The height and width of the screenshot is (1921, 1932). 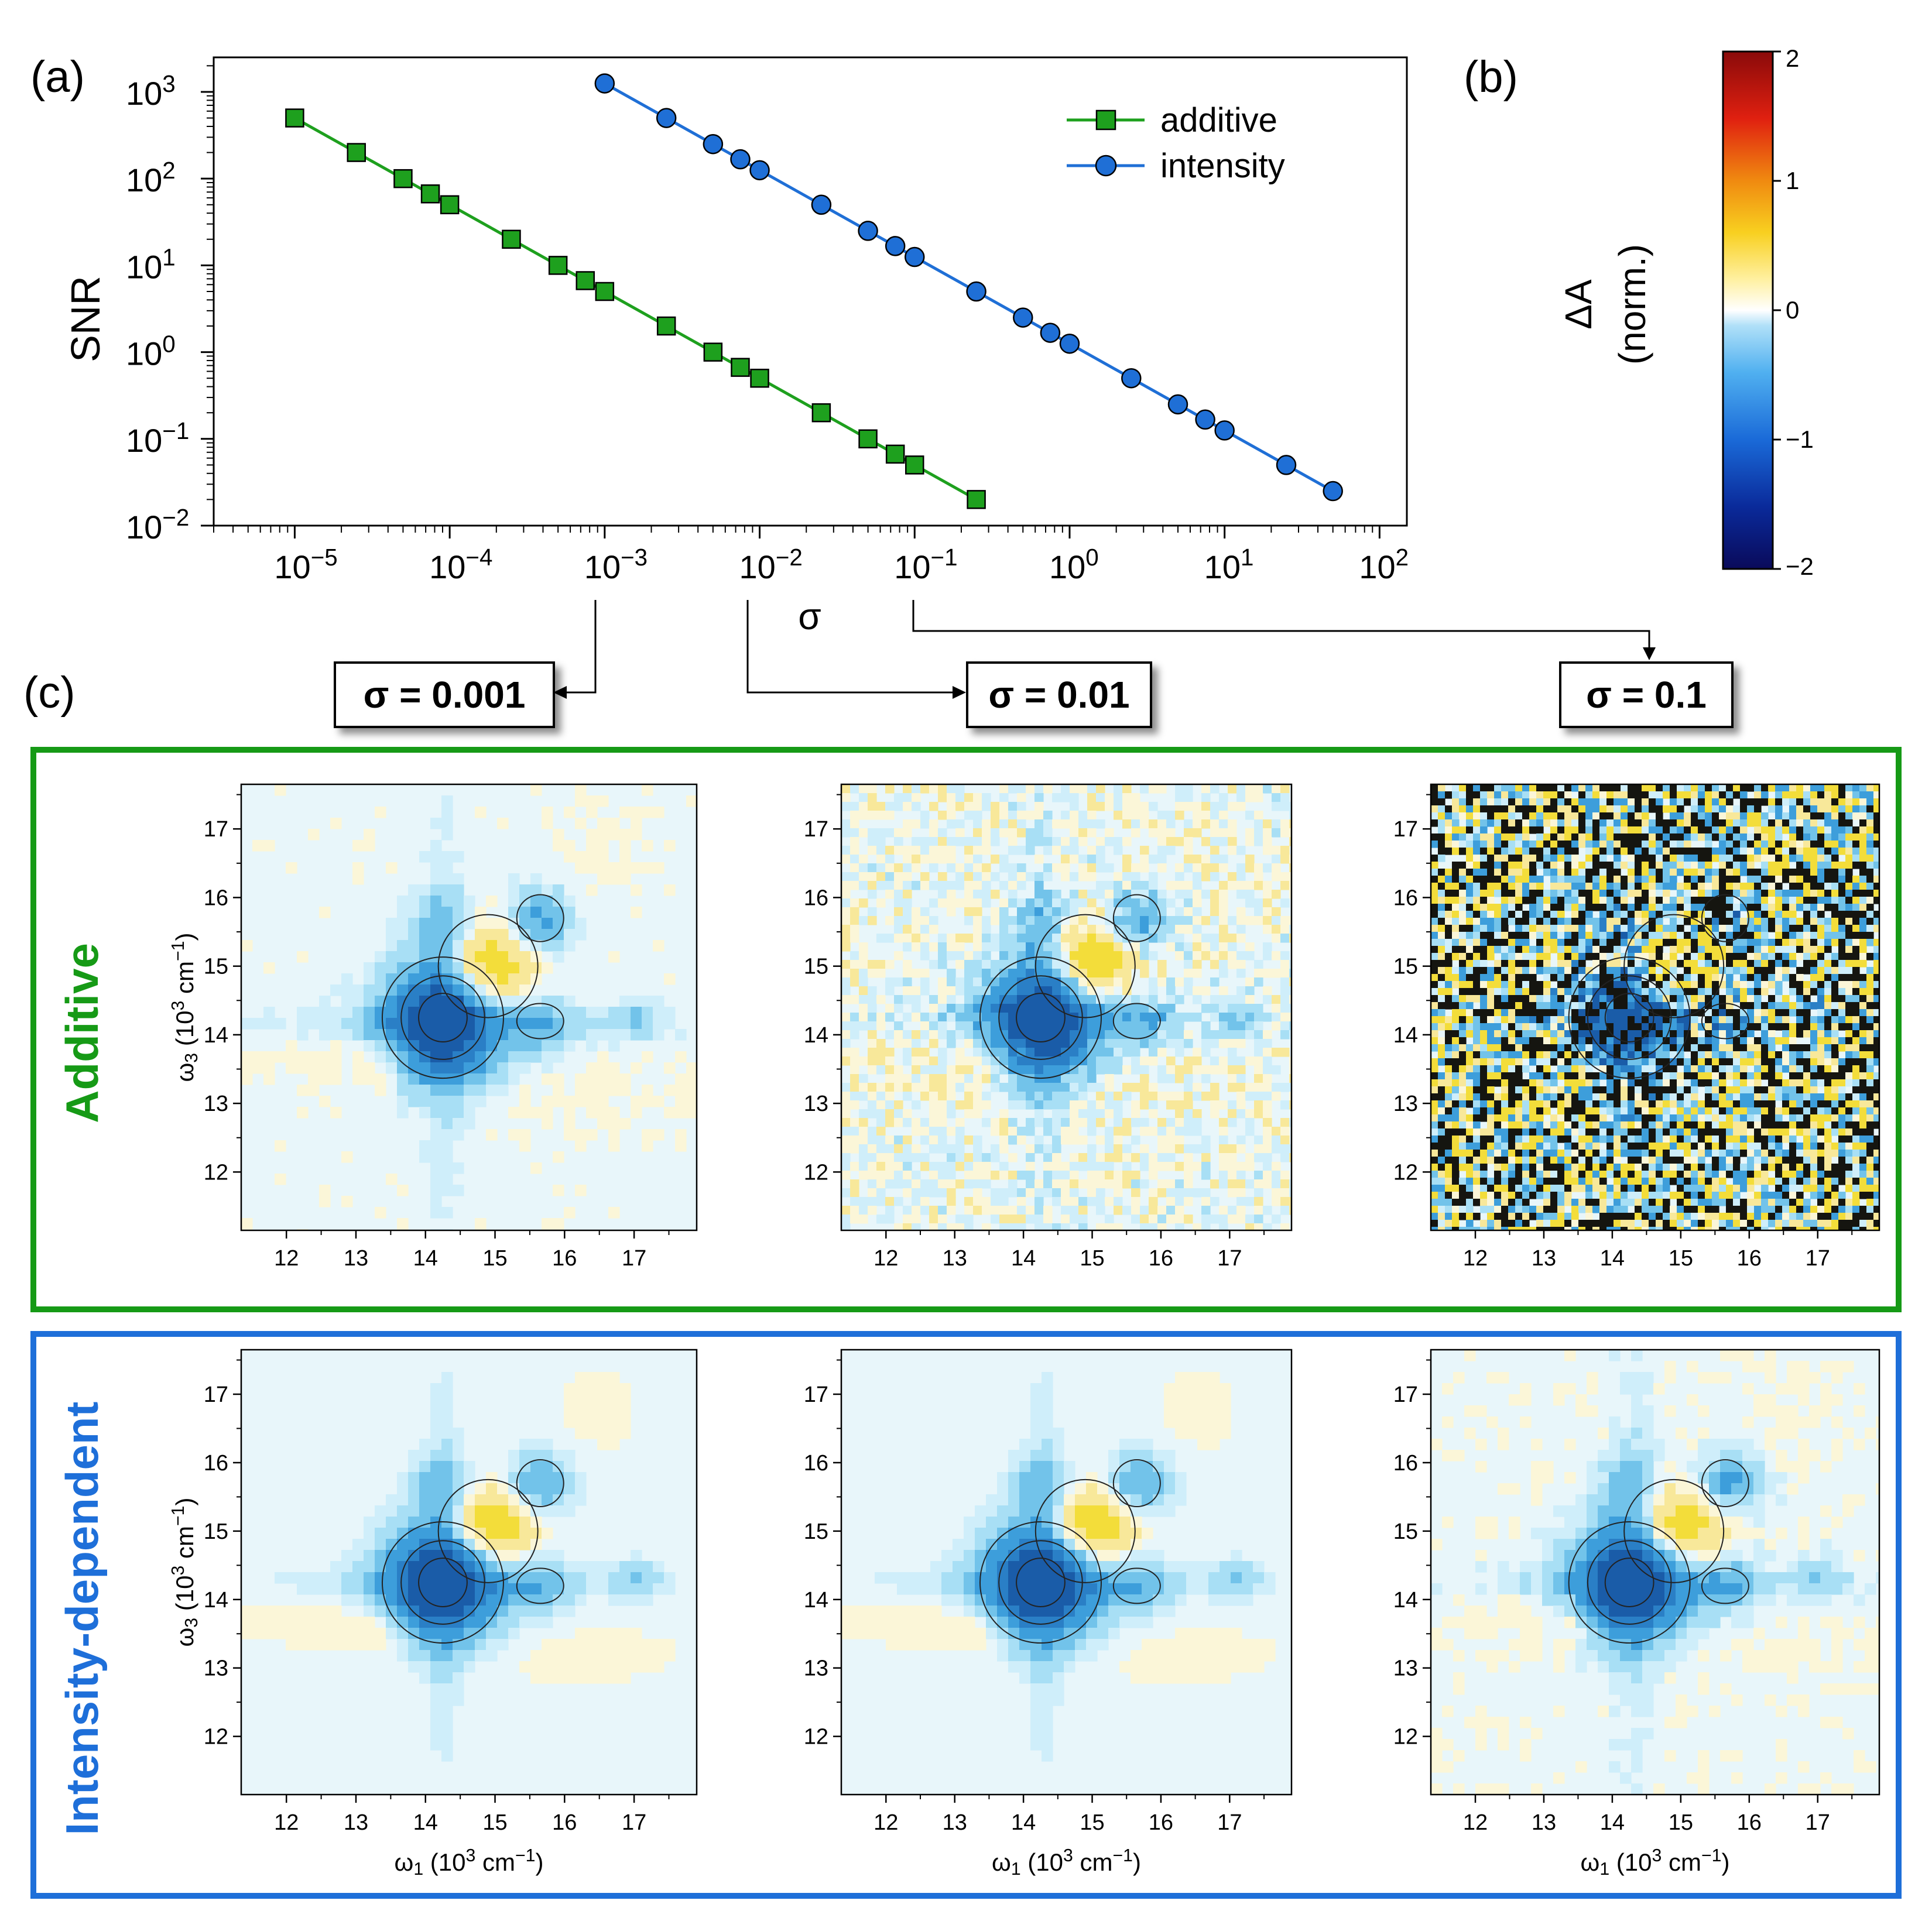 I want to click on colorbar-tick-label: 1, so click(x=1792, y=180).